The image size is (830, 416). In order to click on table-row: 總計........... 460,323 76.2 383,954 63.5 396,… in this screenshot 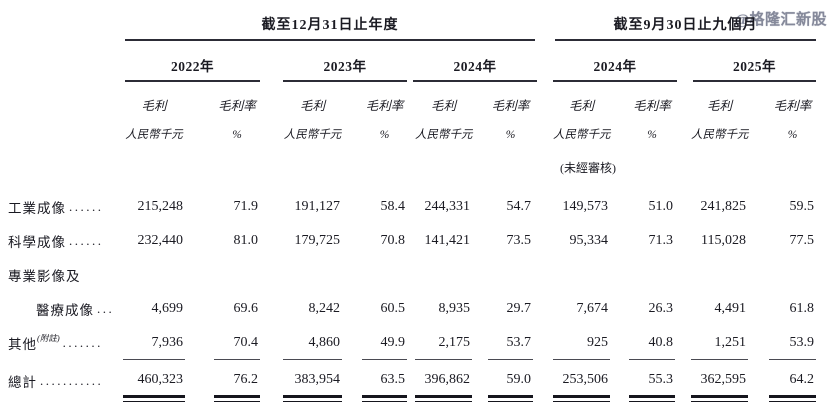, I will do `click(415, 383)`.